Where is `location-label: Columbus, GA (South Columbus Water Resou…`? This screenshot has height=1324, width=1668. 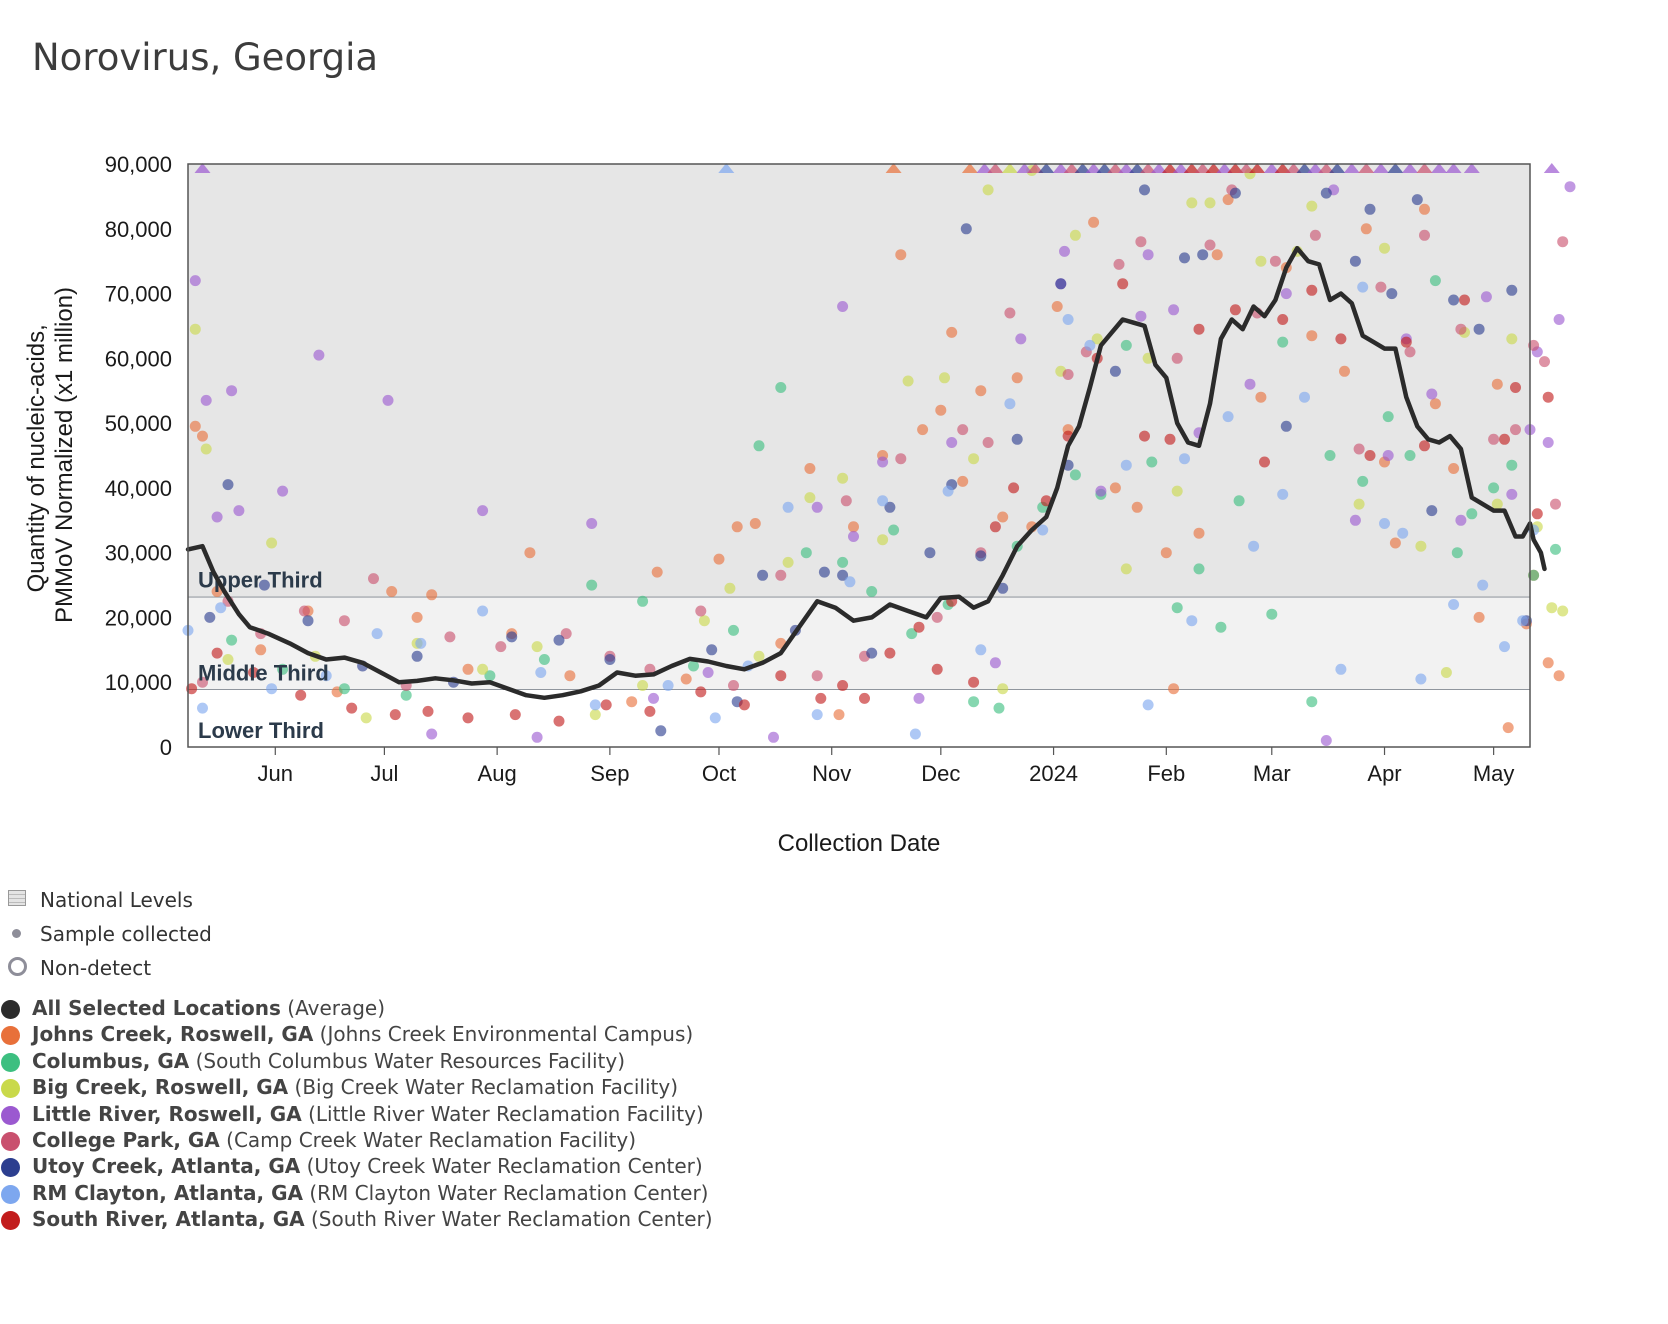
location-label: Columbus, GA (South Columbus Water Resou… is located at coordinates (328, 1061).